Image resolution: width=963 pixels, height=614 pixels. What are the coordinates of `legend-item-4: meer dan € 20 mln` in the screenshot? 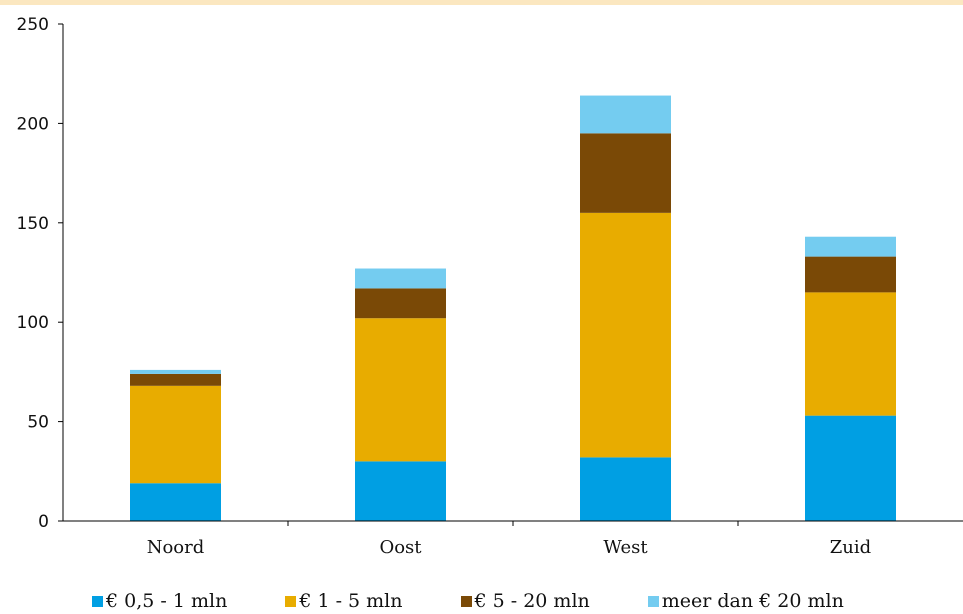 It's located at (745, 601).